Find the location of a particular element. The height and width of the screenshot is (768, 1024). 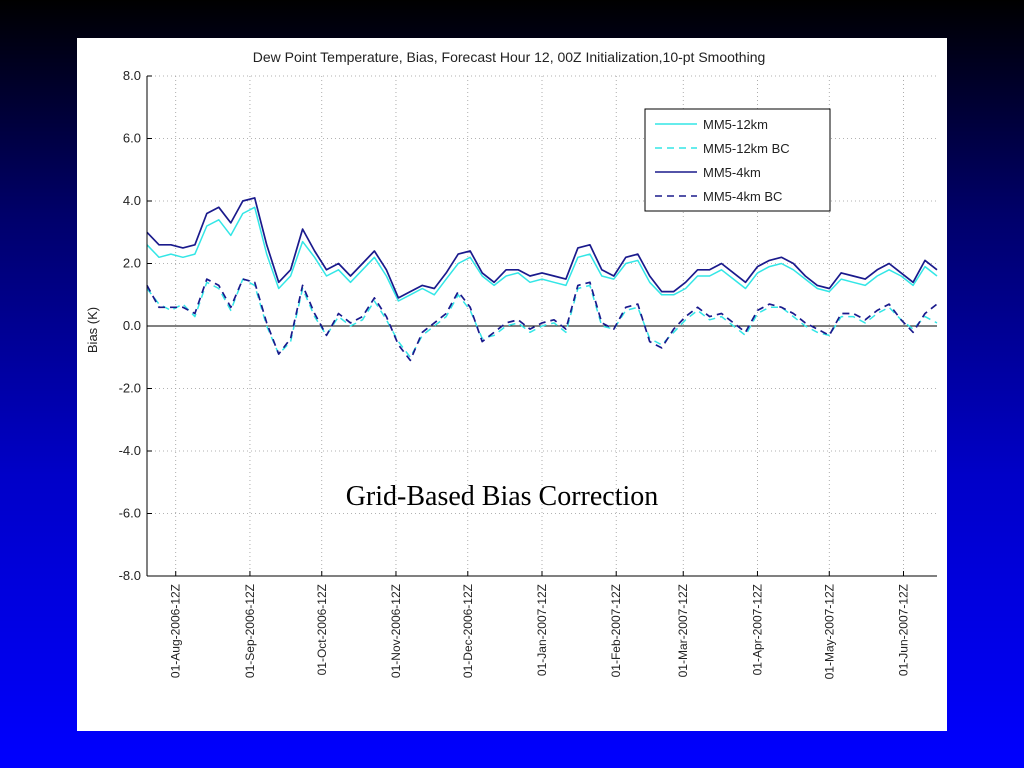

legend-box is located at coordinates (737, 160).